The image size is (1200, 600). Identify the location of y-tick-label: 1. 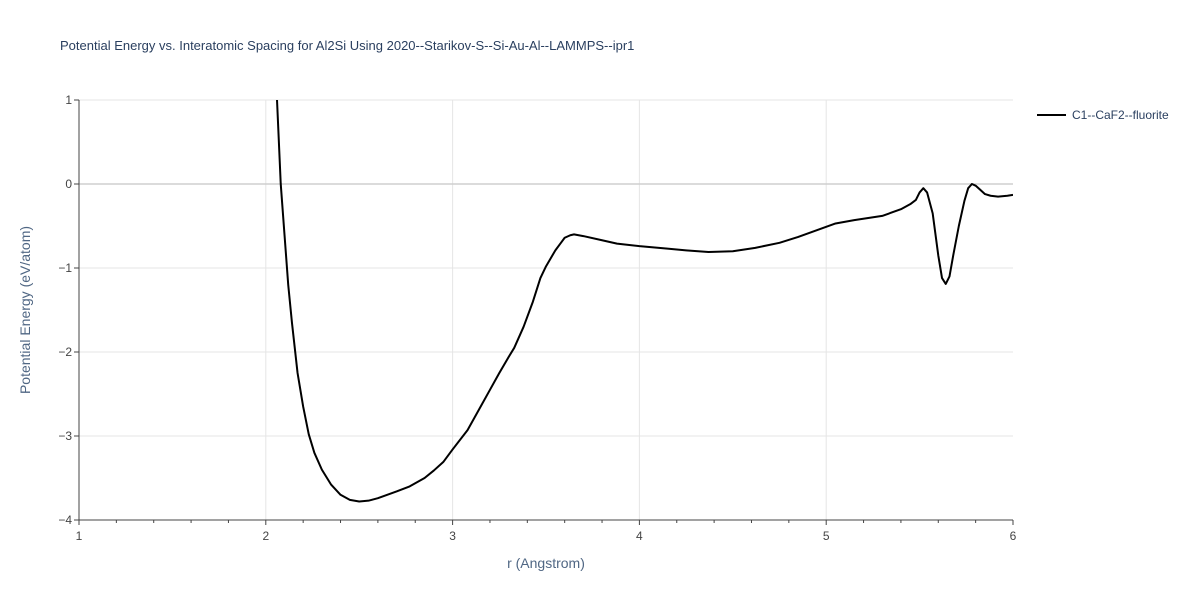
(68, 100).